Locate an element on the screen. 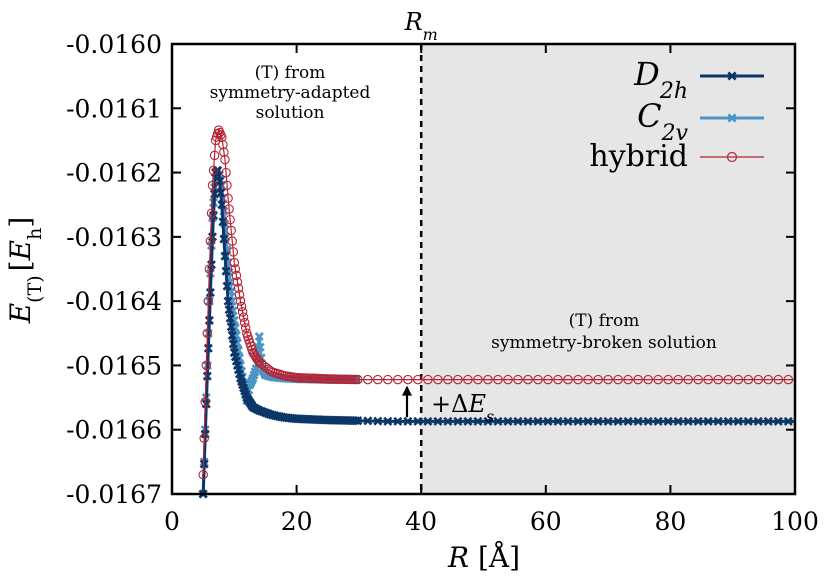 The width and height of the screenshot is (830, 581). annotation-left-line3: solution is located at coordinates (290, 113).